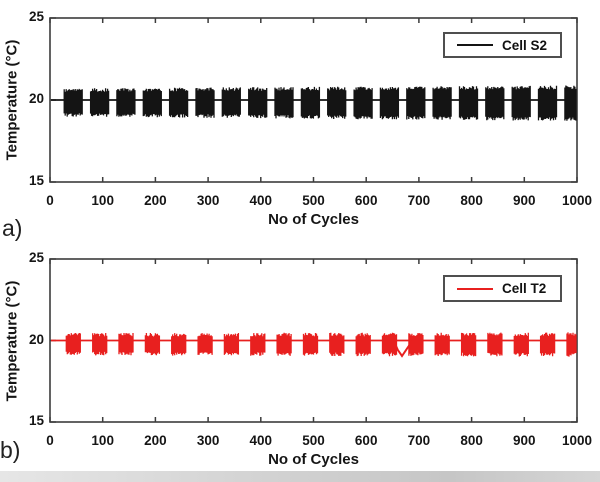  What do you see at coordinates (300, 476) in the screenshot?
I see `bottom-edge-artifact` at bounding box center [300, 476].